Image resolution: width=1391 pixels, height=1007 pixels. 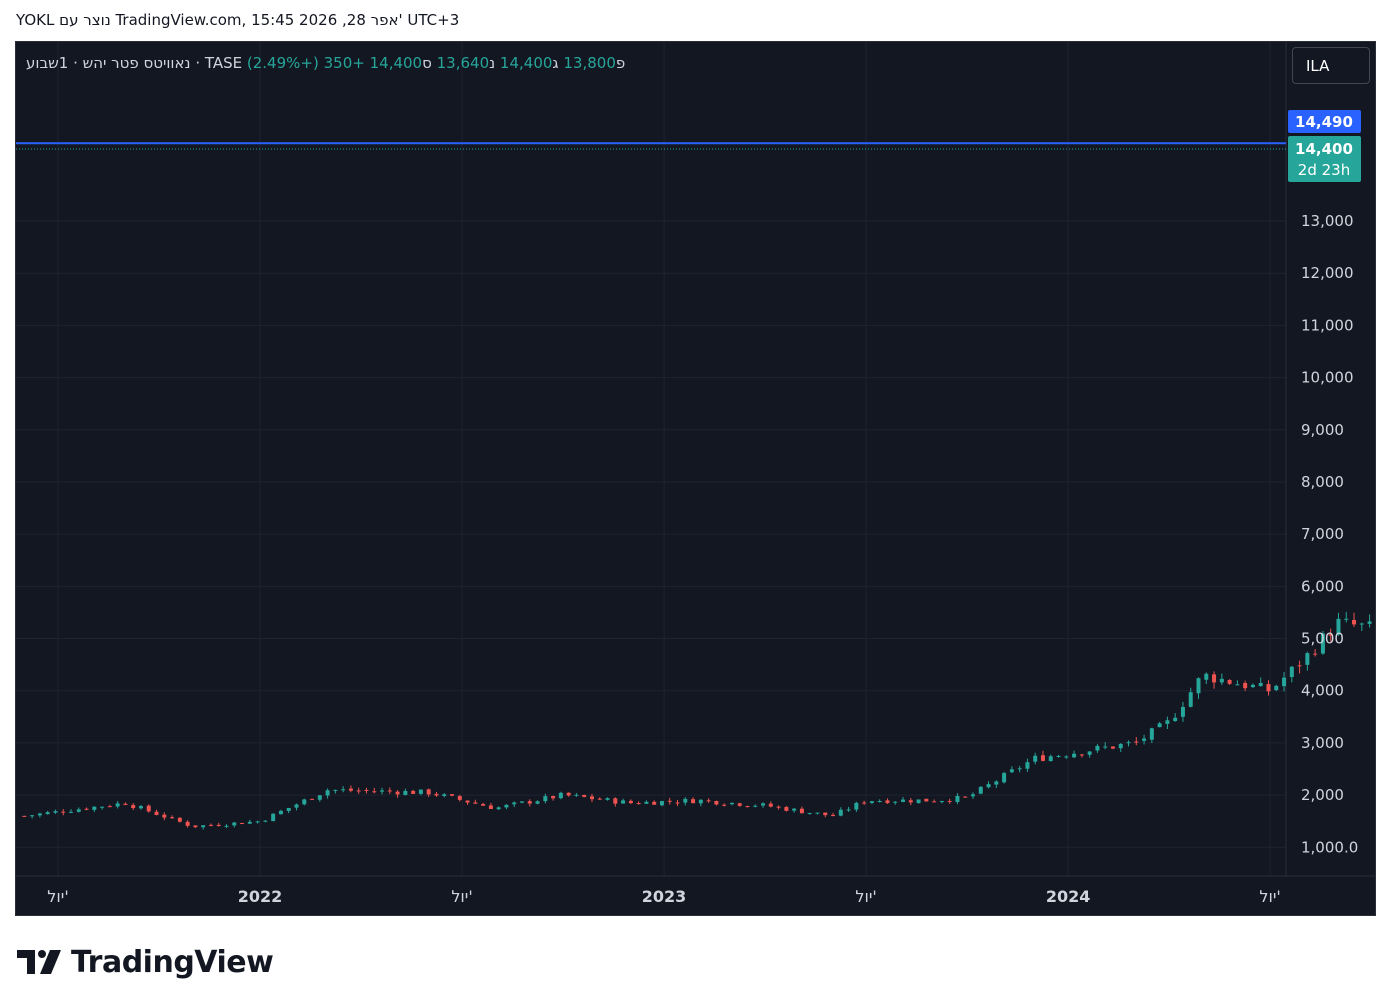 I want to click on price-tags: 14,490 14,400 2d 23h, so click(x=1324, y=146).